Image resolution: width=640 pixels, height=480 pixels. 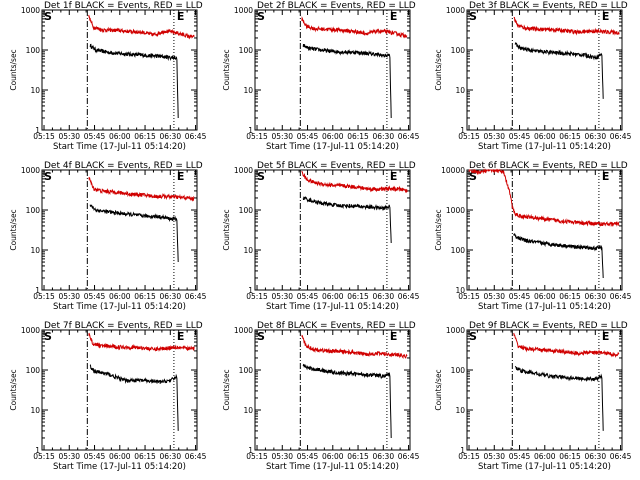 What do you see at coordinates (336, 326) in the screenshot?
I see `panel-title: Det 8f BLACK = Events, RED = LLD` at bounding box center [336, 326].